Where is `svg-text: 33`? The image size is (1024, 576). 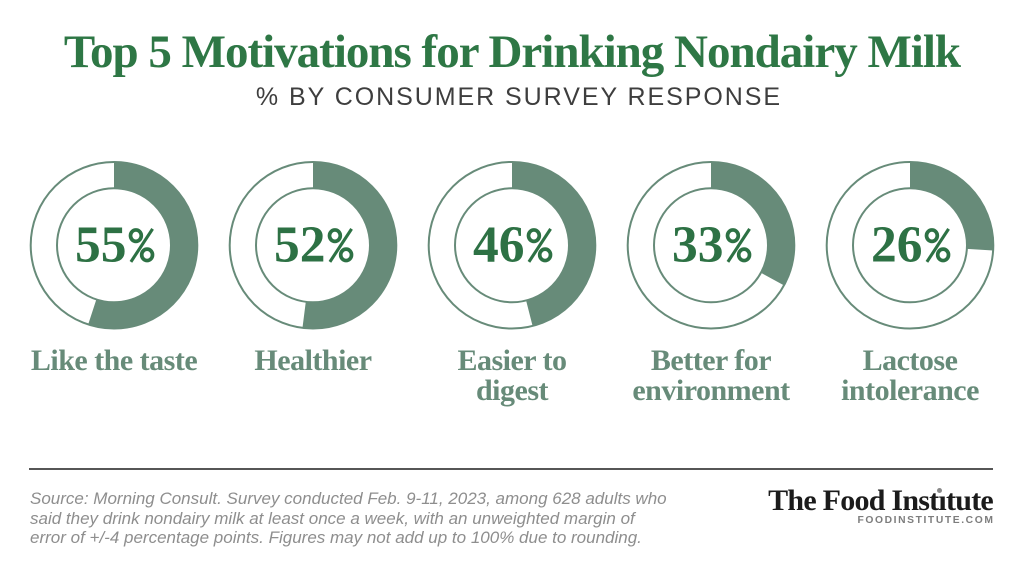 svg-text: 33 is located at coordinates (698, 244).